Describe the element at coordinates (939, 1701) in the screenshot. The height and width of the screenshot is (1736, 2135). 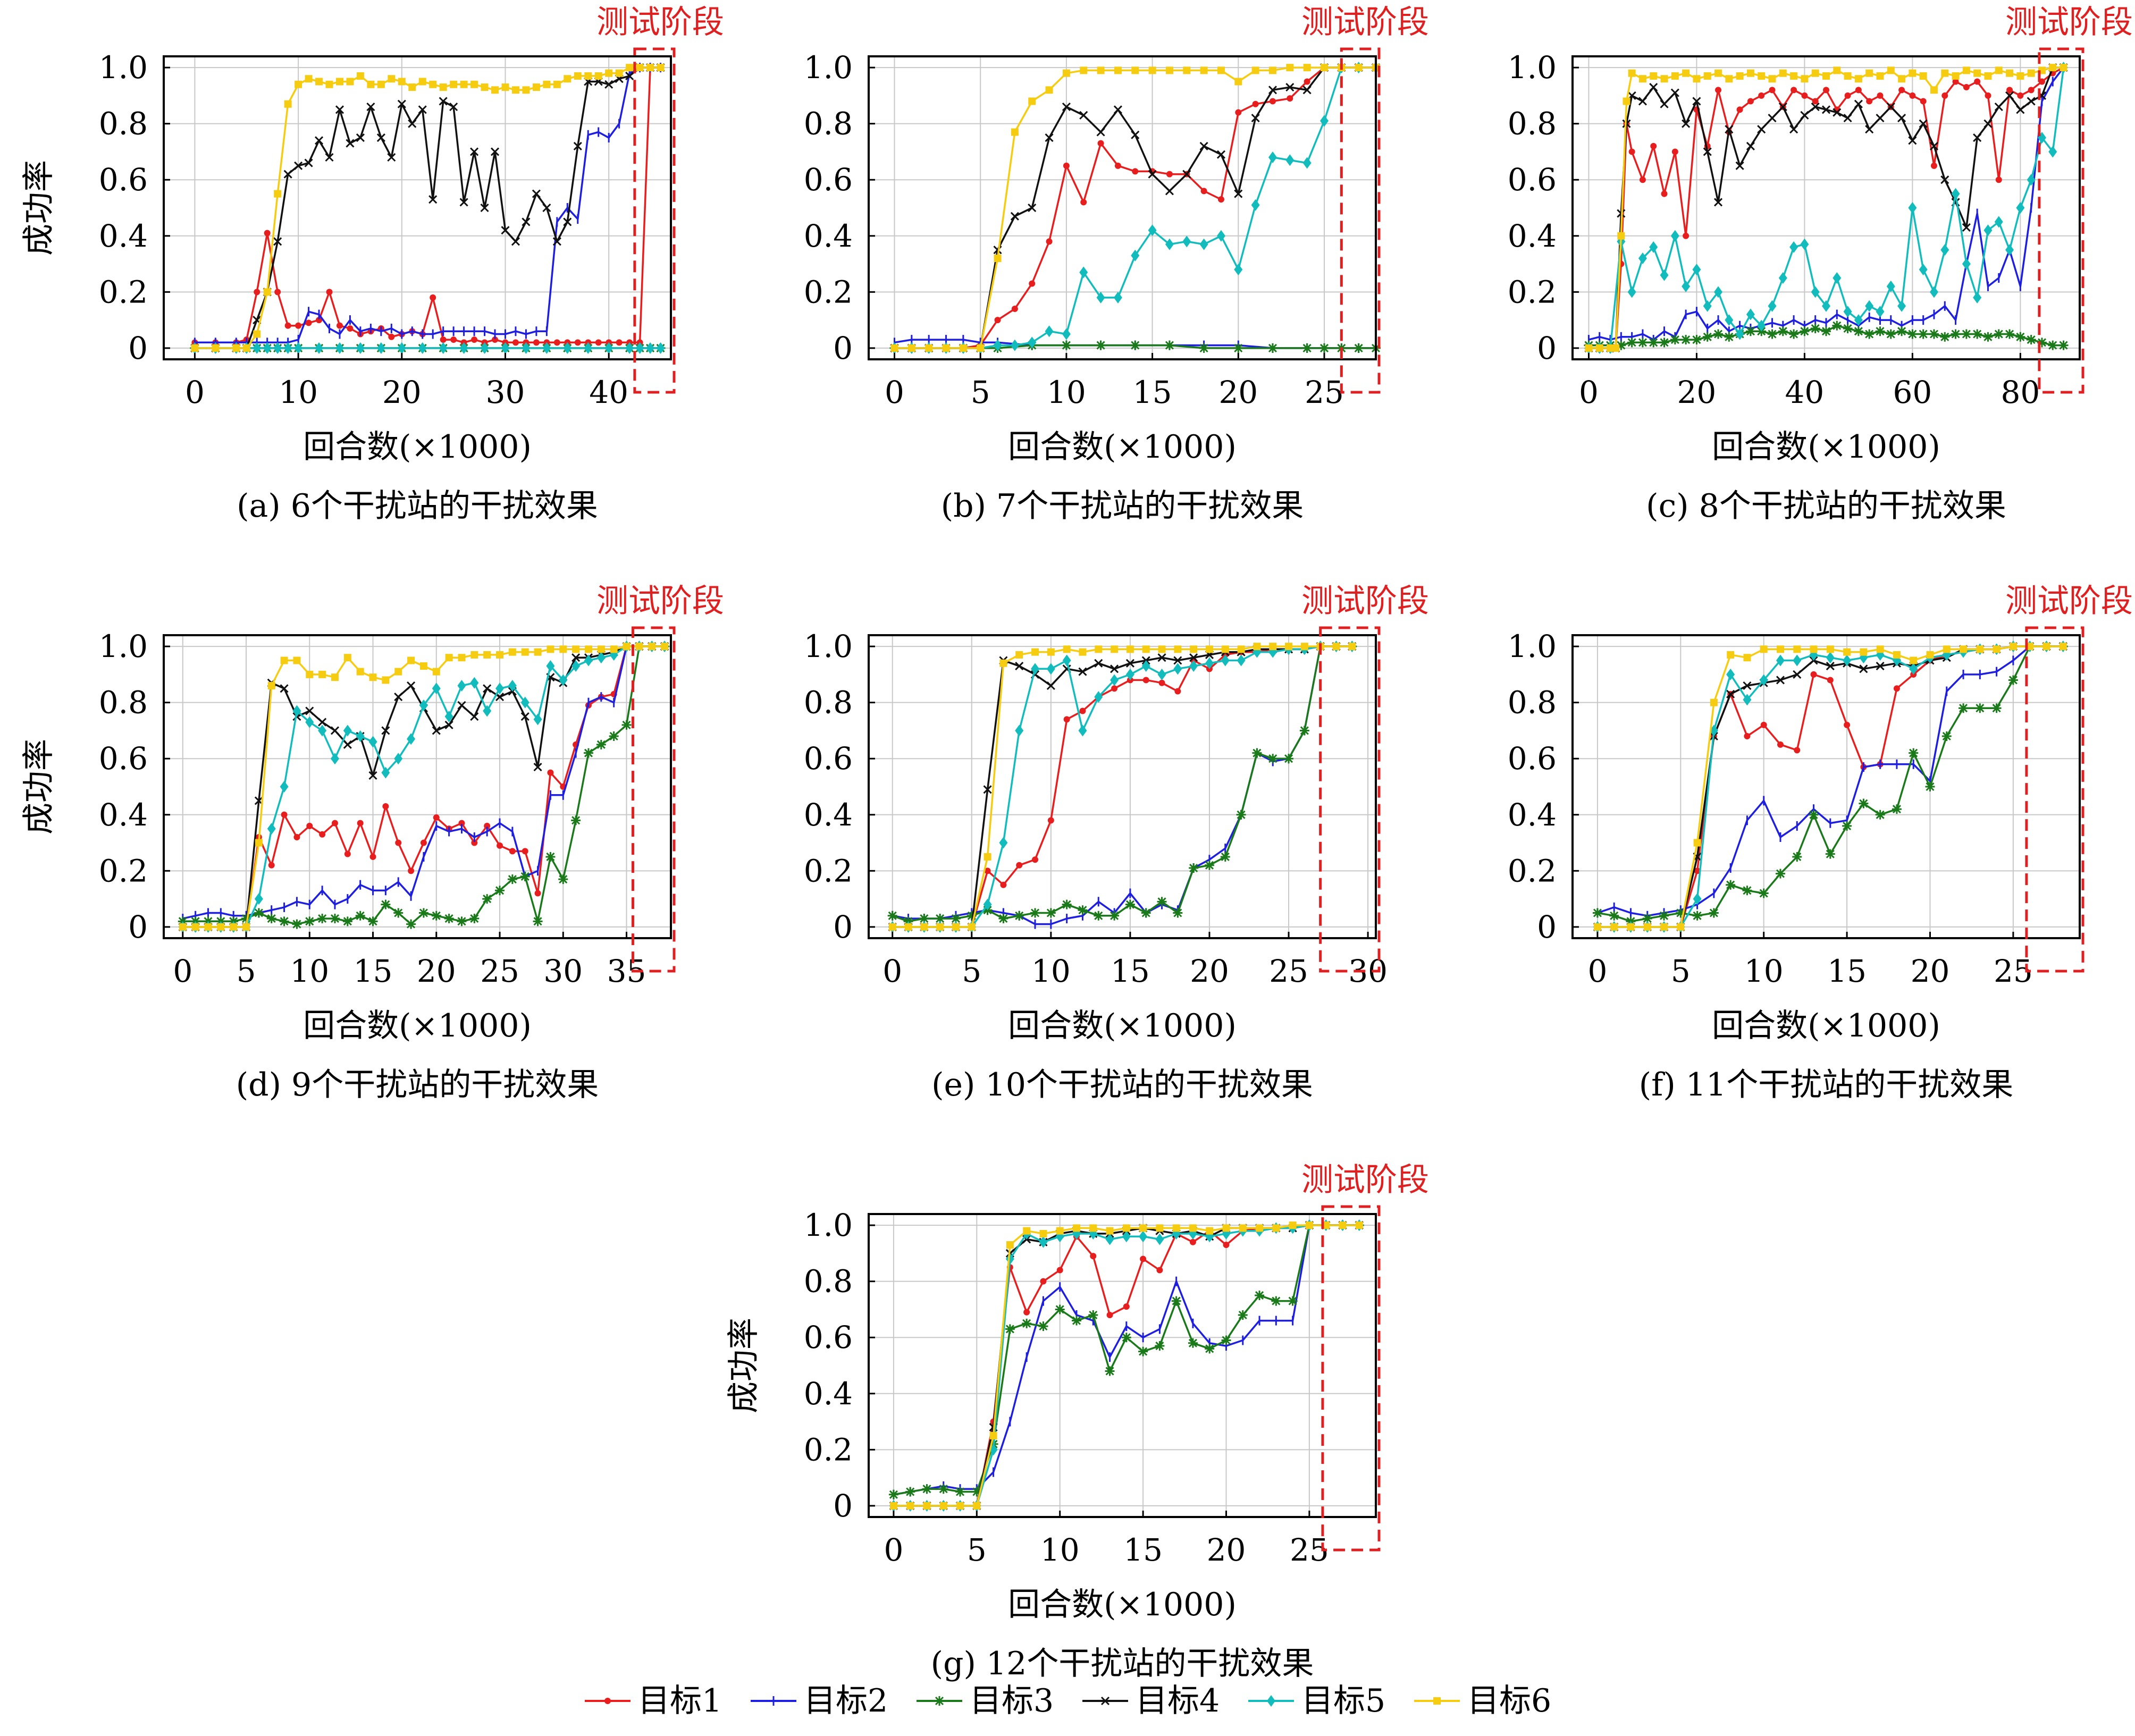
I see `legend-marker` at that location.